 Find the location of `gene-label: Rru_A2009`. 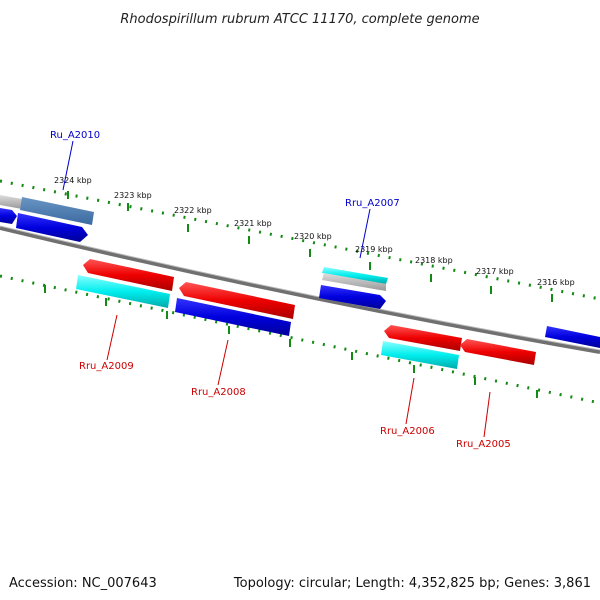

gene-label: Rru_A2009 is located at coordinates (106, 366).